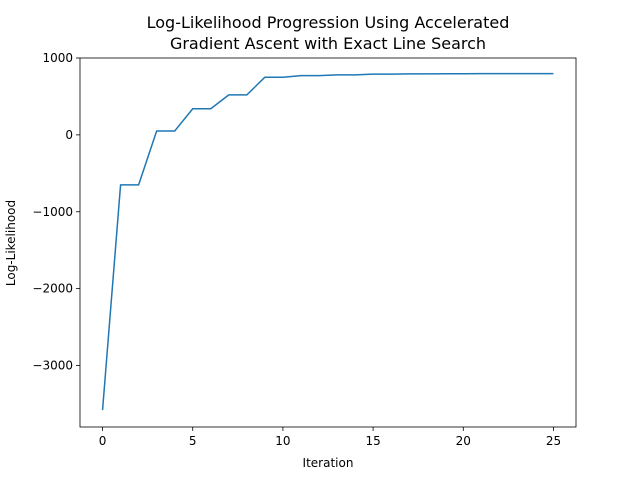 The width and height of the screenshot is (640, 480). What do you see at coordinates (52, 289) in the screenshot?
I see `y-tick-label: −2000` at bounding box center [52, 289].